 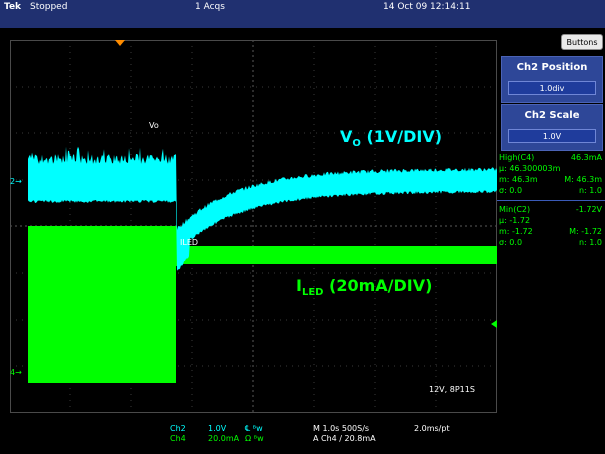 What do you see at coordinates (590, 190) in the screenshot?
I see `measurement-high-count: n: 1.0` at bounding box center [590, 190].